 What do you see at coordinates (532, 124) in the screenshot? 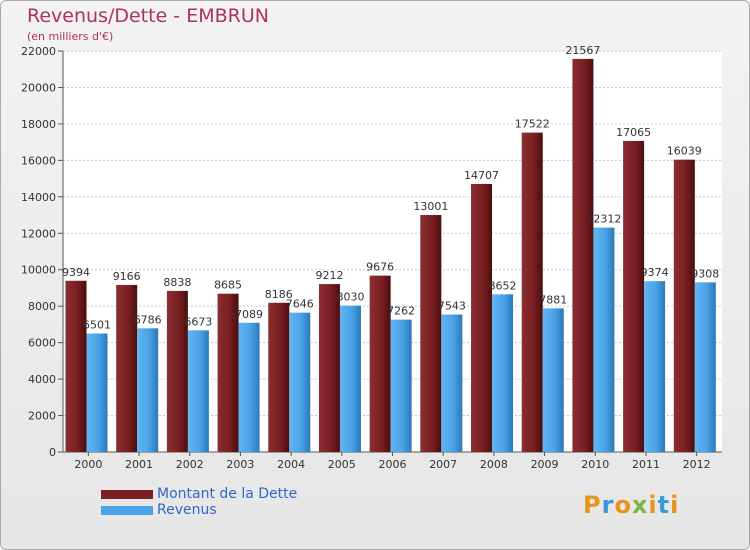
I see `data-label-debt-2009: 17522` at bounding box center [532, 124].